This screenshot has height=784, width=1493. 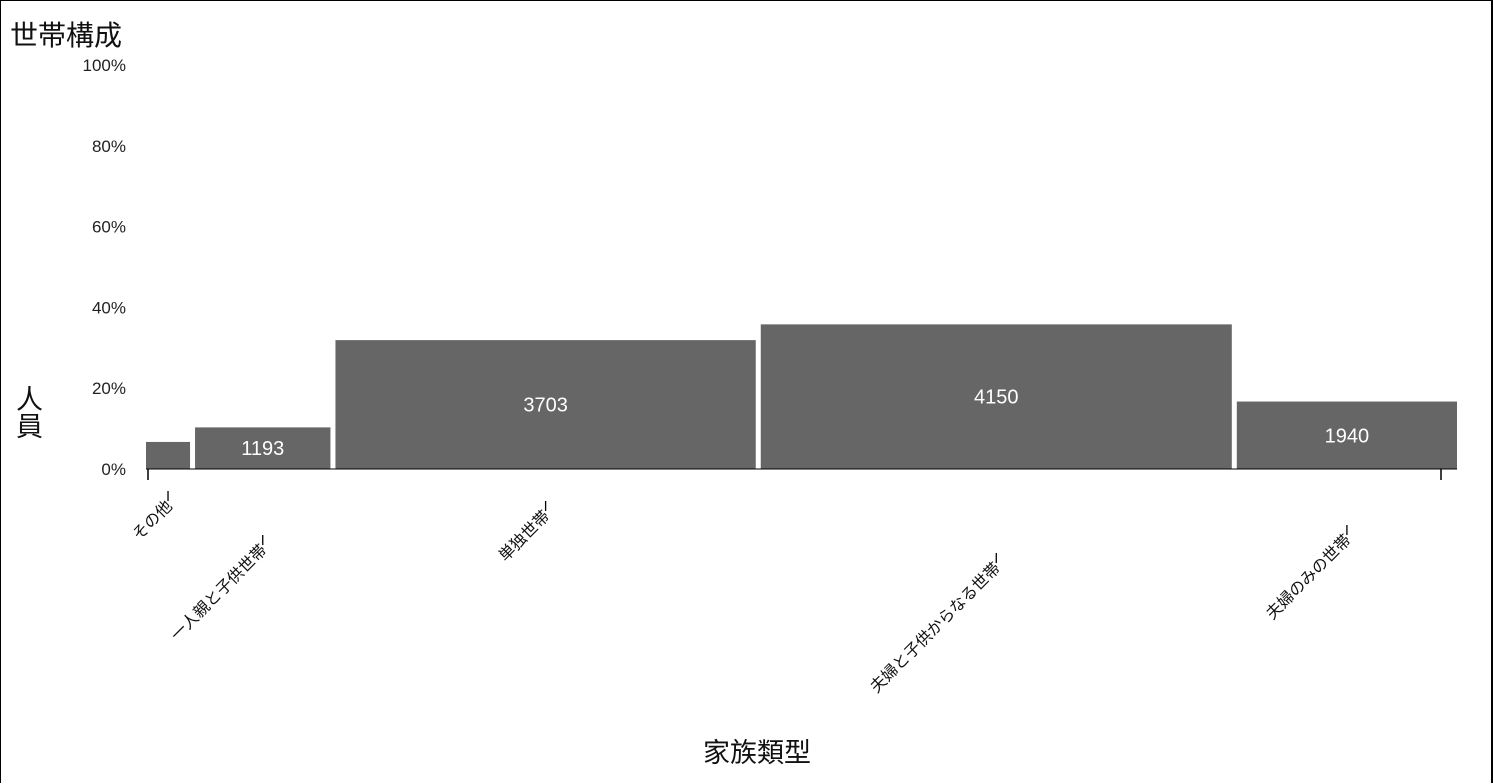 I want to click on category-label: 一人親と子供世帯, so click(x=219, y=592).